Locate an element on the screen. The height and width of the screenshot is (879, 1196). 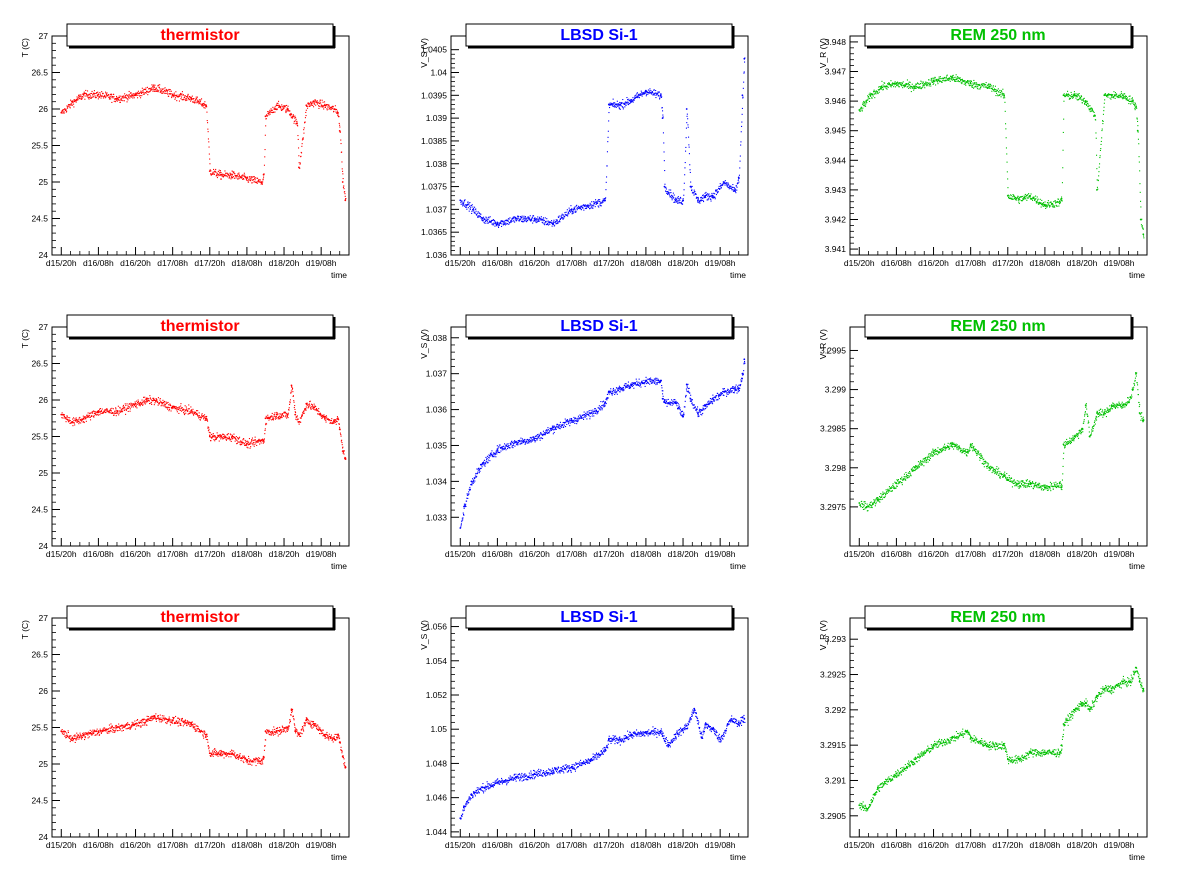
x-tick-label: d17/20h is located at coordinates (608, 554).